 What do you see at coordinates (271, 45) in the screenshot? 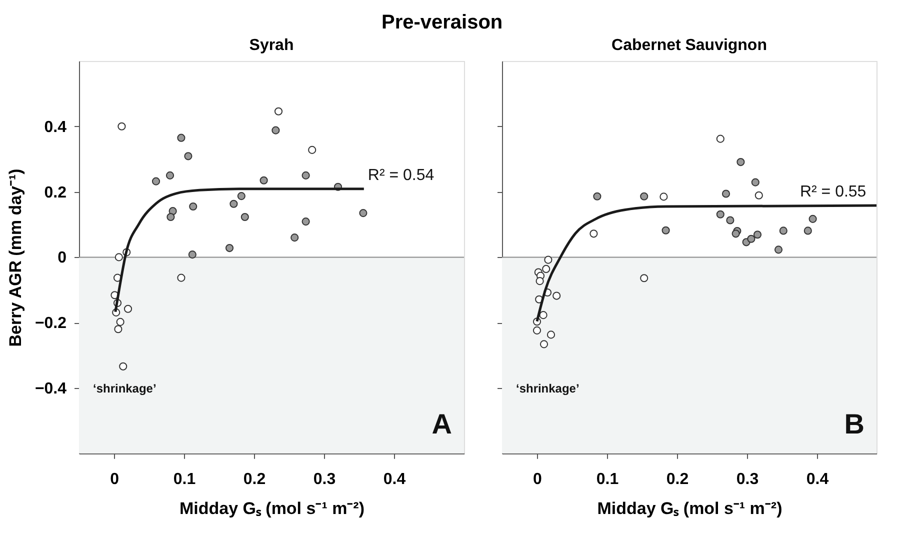
I see `chart-subtitle: Syrah` at bounding box center [271, 45].